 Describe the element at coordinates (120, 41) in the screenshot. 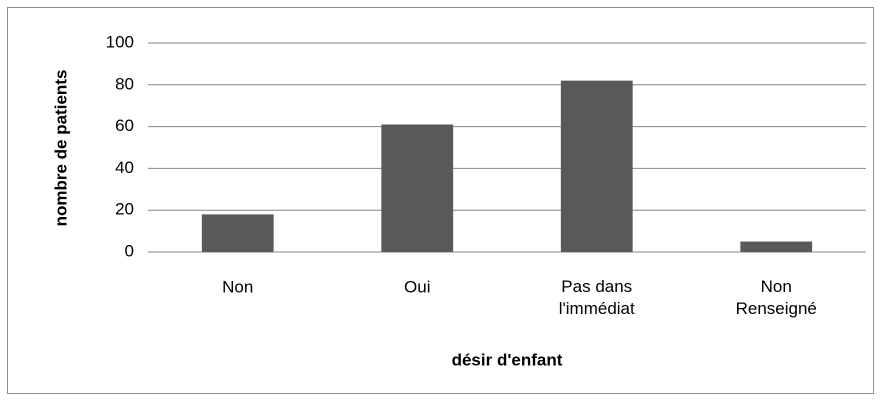

I see `y-tick-label: 100` at that location.